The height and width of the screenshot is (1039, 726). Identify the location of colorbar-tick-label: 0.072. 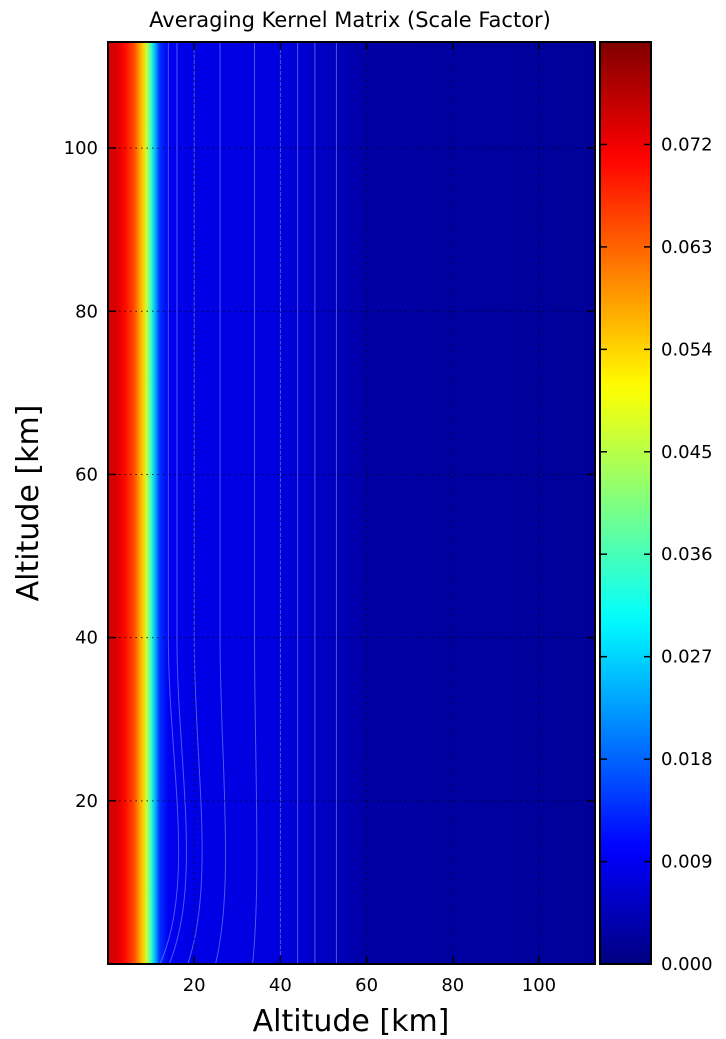
(687, 144).